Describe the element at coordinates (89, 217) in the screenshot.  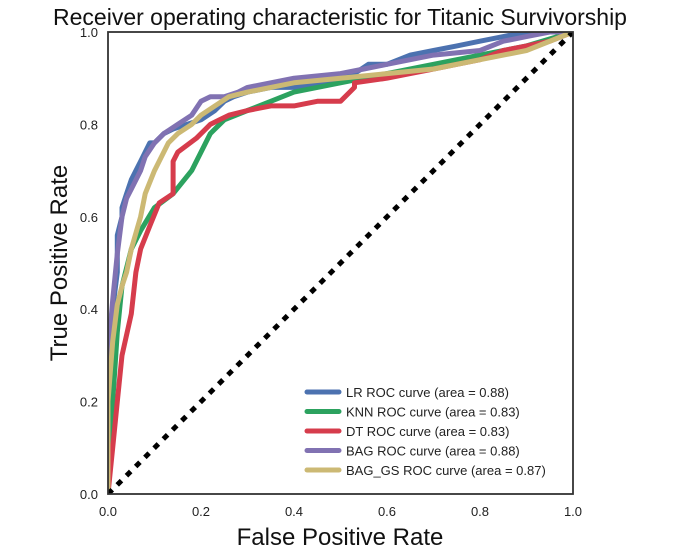
I see `y-tick-label: 0.6` at that location.